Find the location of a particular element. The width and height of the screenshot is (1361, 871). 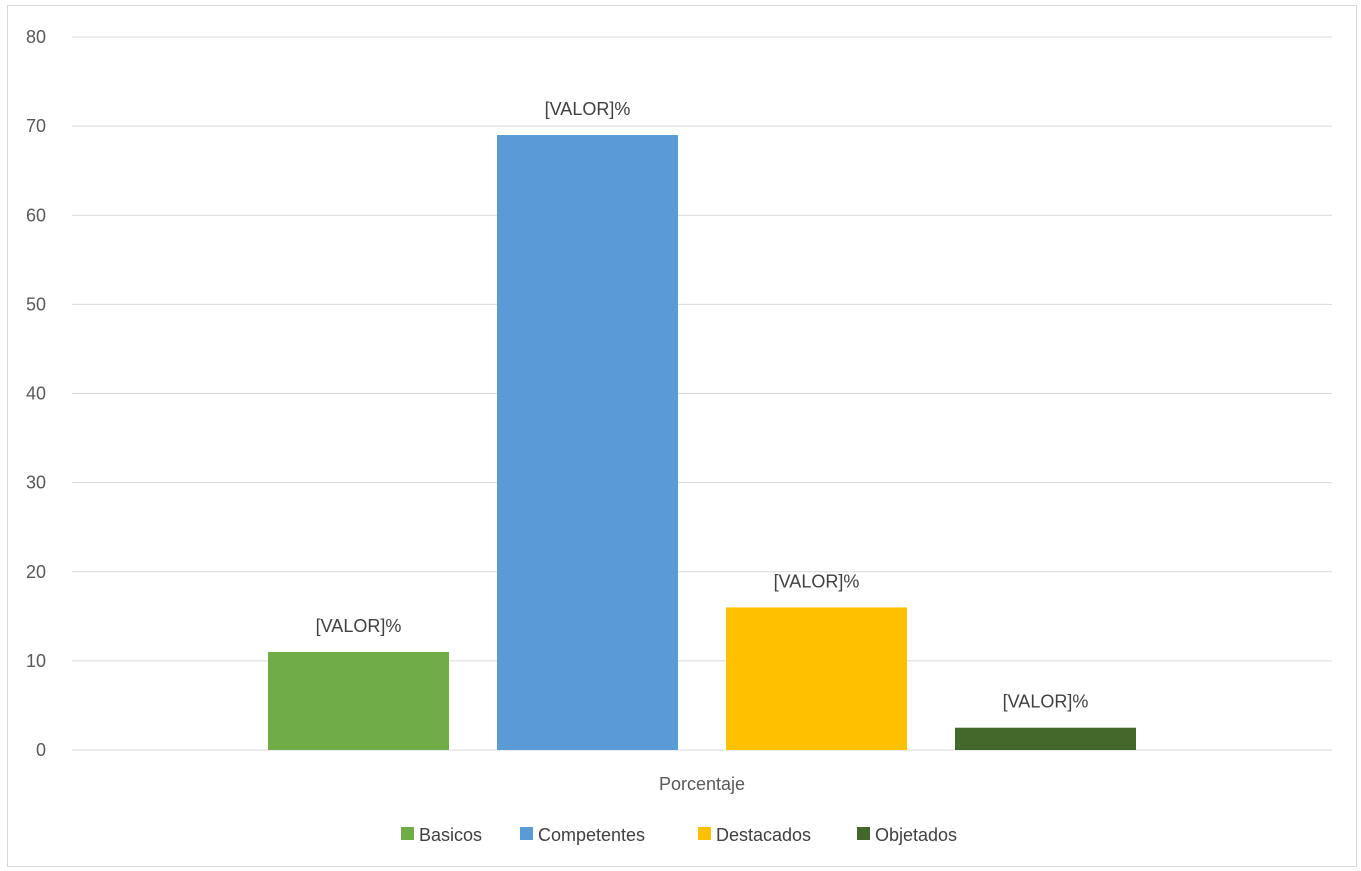

bar-objetados is located at coordinates (1045, 738).